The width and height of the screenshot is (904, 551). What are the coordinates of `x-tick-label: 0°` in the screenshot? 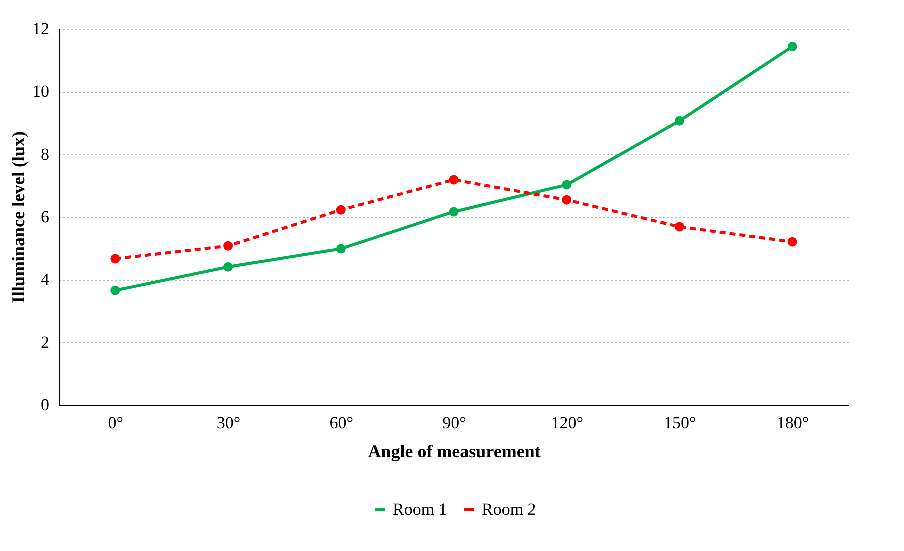 It's located at (116, 423).